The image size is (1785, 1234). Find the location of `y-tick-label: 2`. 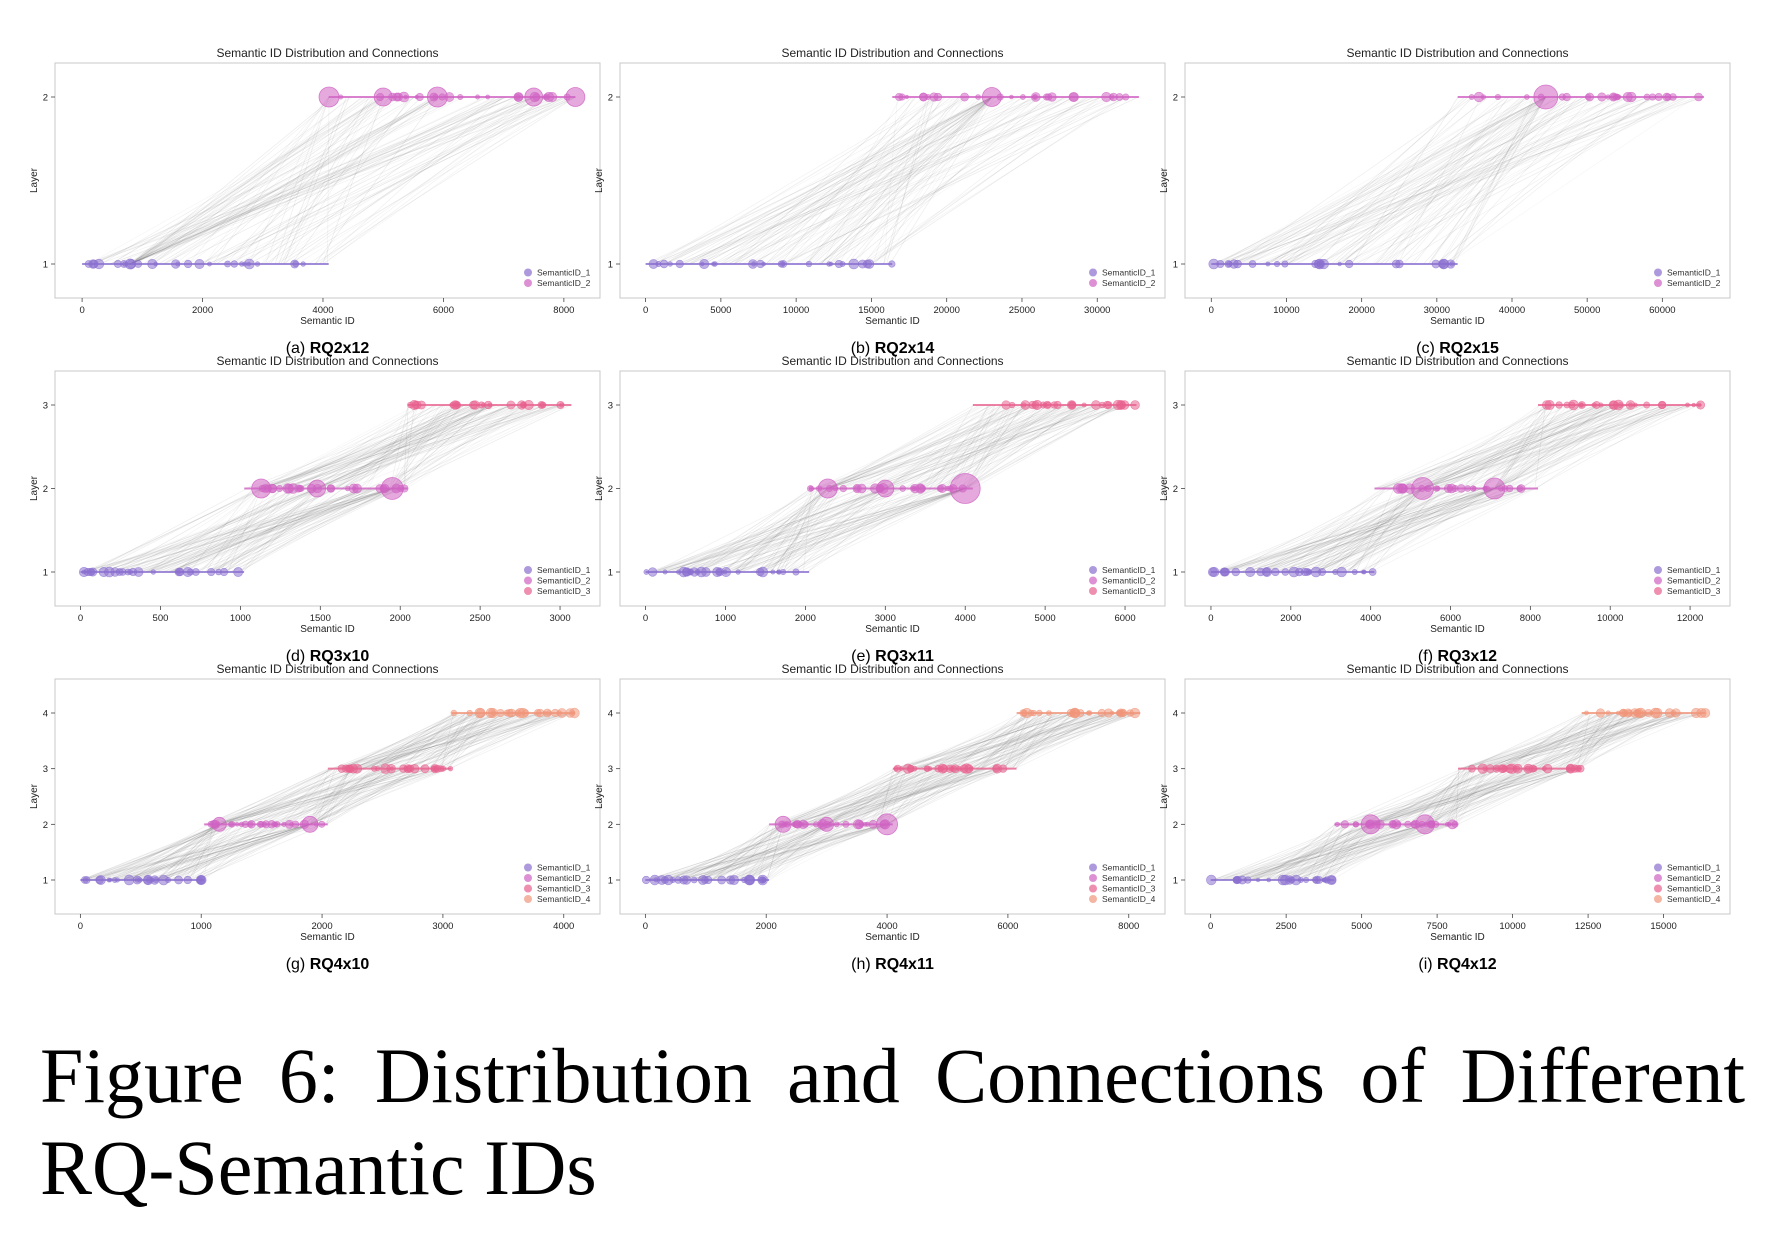

y-tick-label: 2 is located at coordinates (45, 98).